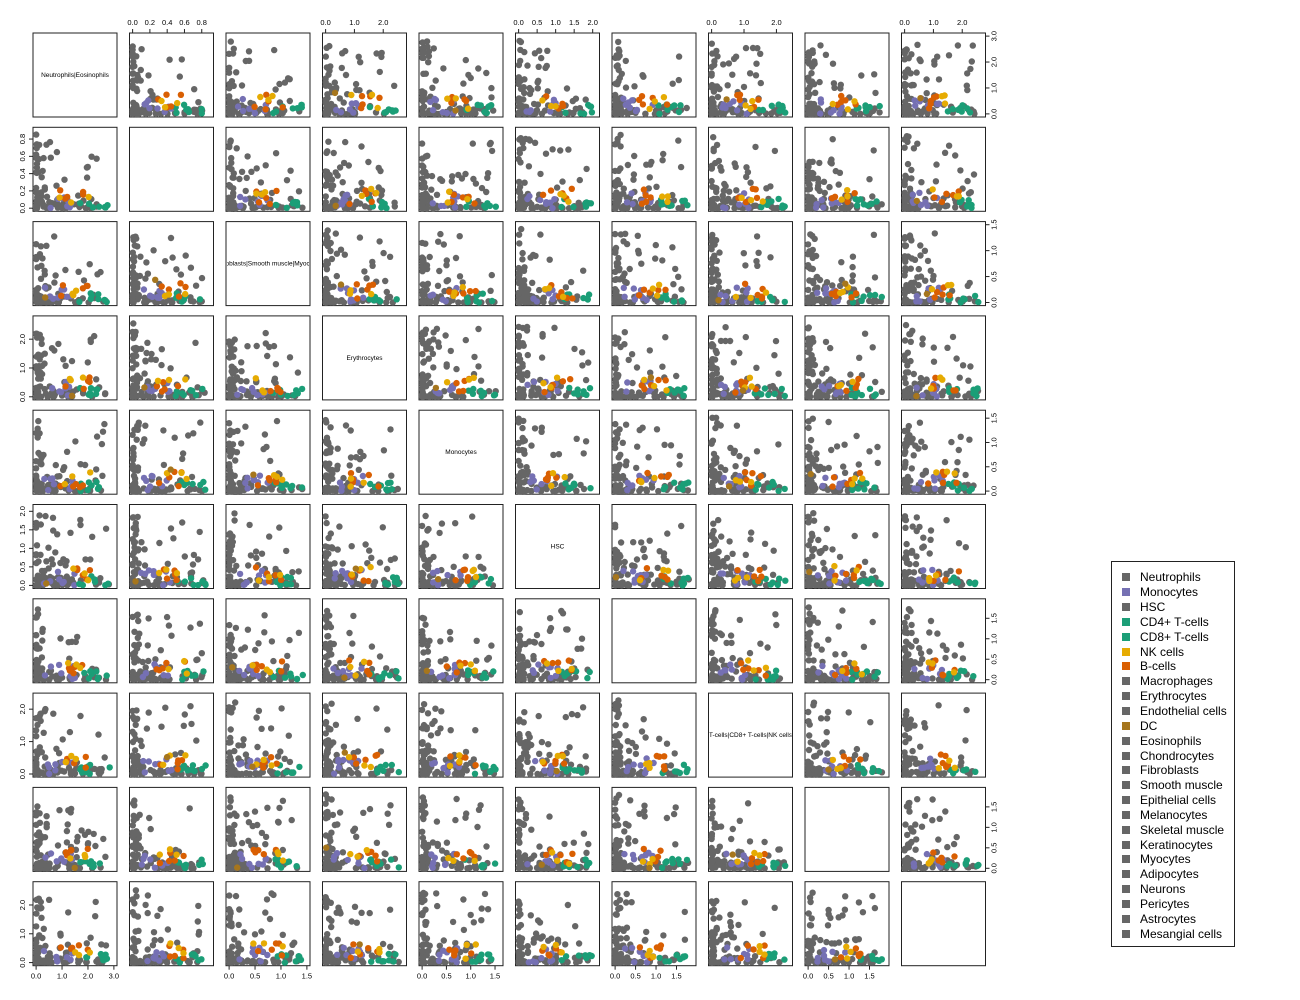 The width and height of the screenshot is (1300, 1000). I want to click on panel-2-2: Fibroblasts|Smooth muscle|Myocytes, so click(268, 264).